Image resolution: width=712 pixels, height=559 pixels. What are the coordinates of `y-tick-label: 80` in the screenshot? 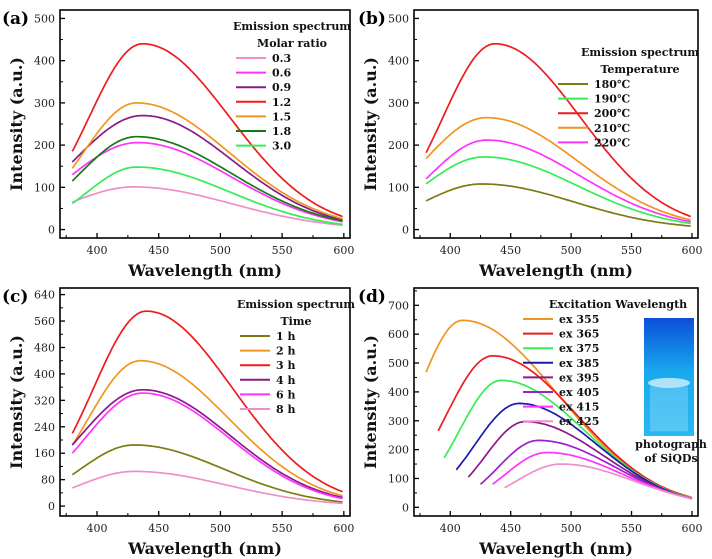 It's located at (48, 480).